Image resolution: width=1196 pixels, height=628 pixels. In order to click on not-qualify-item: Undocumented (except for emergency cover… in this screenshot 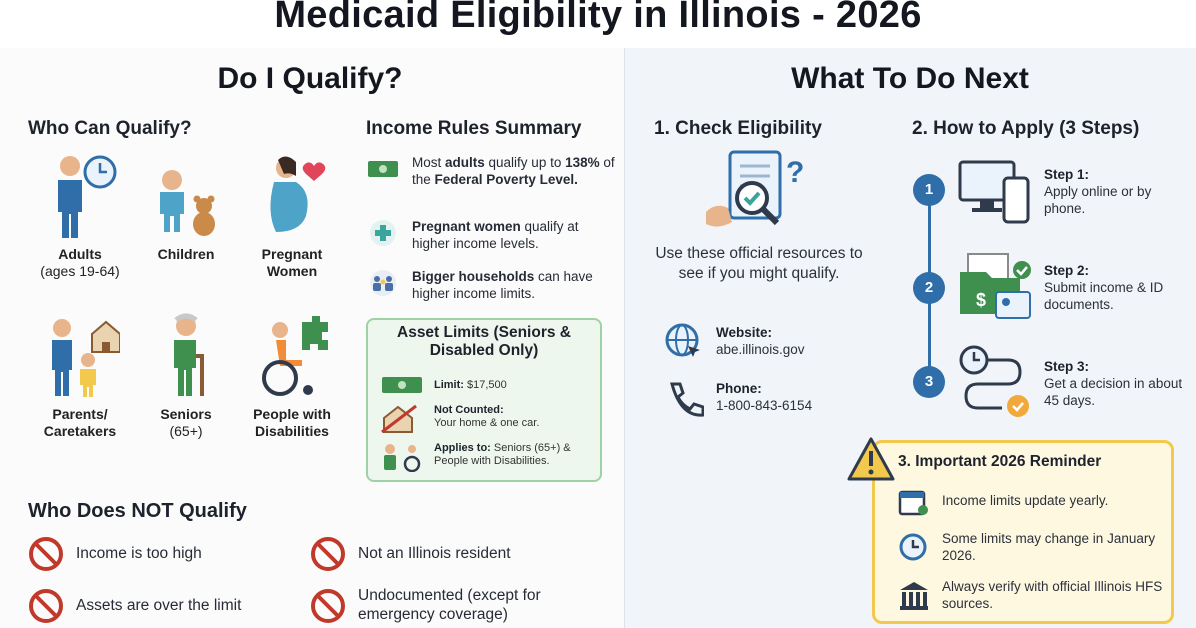, I will do `click(460, 606)`.